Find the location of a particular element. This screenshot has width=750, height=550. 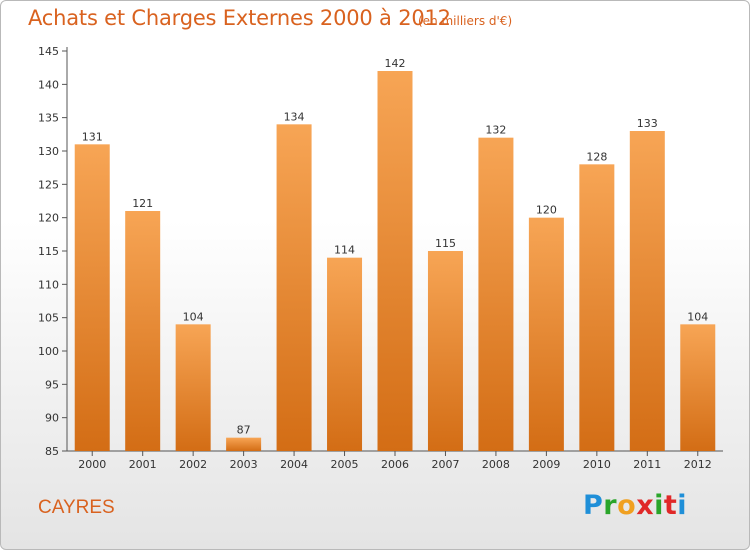

x-tick-label: 2011 is located at coordinates (647, 464).